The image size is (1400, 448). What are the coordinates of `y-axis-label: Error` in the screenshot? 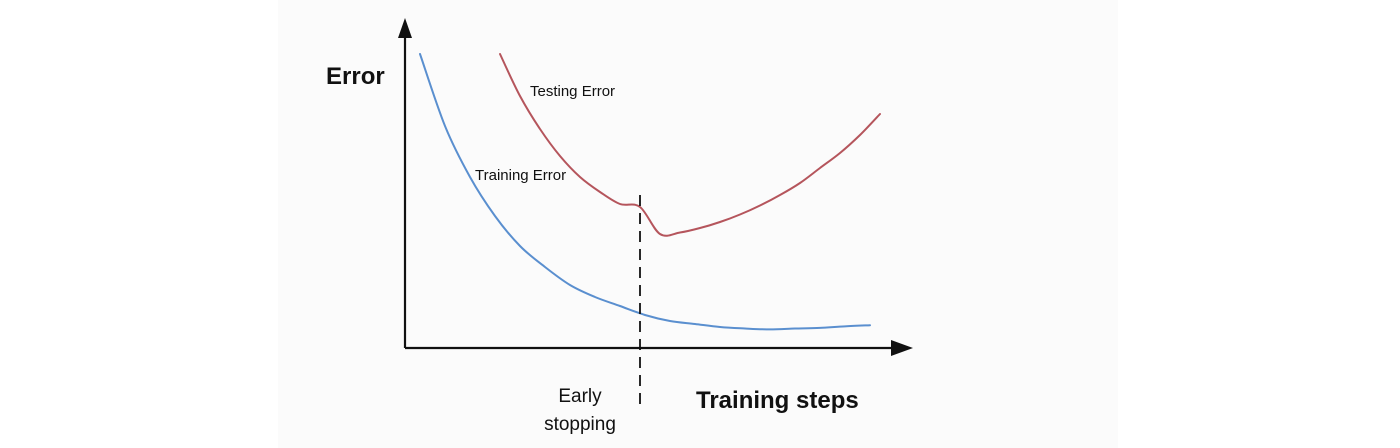 It's located at (355, 76).